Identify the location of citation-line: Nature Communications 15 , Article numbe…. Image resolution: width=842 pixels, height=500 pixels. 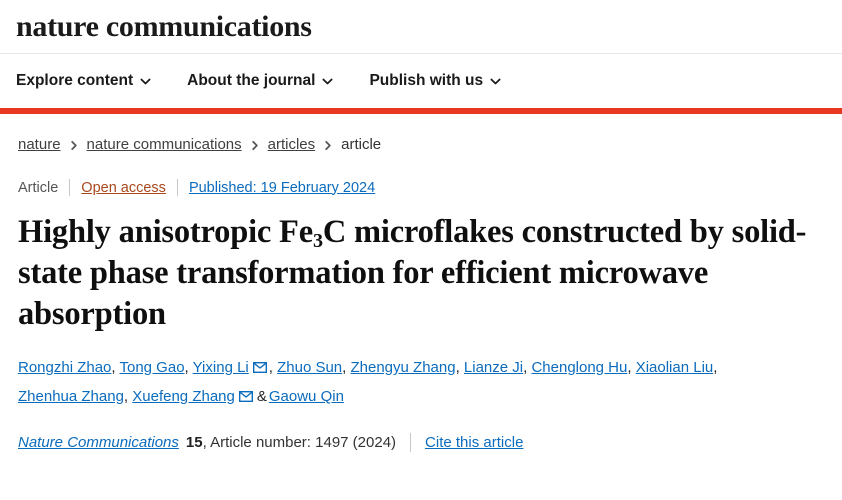
(430, 443).